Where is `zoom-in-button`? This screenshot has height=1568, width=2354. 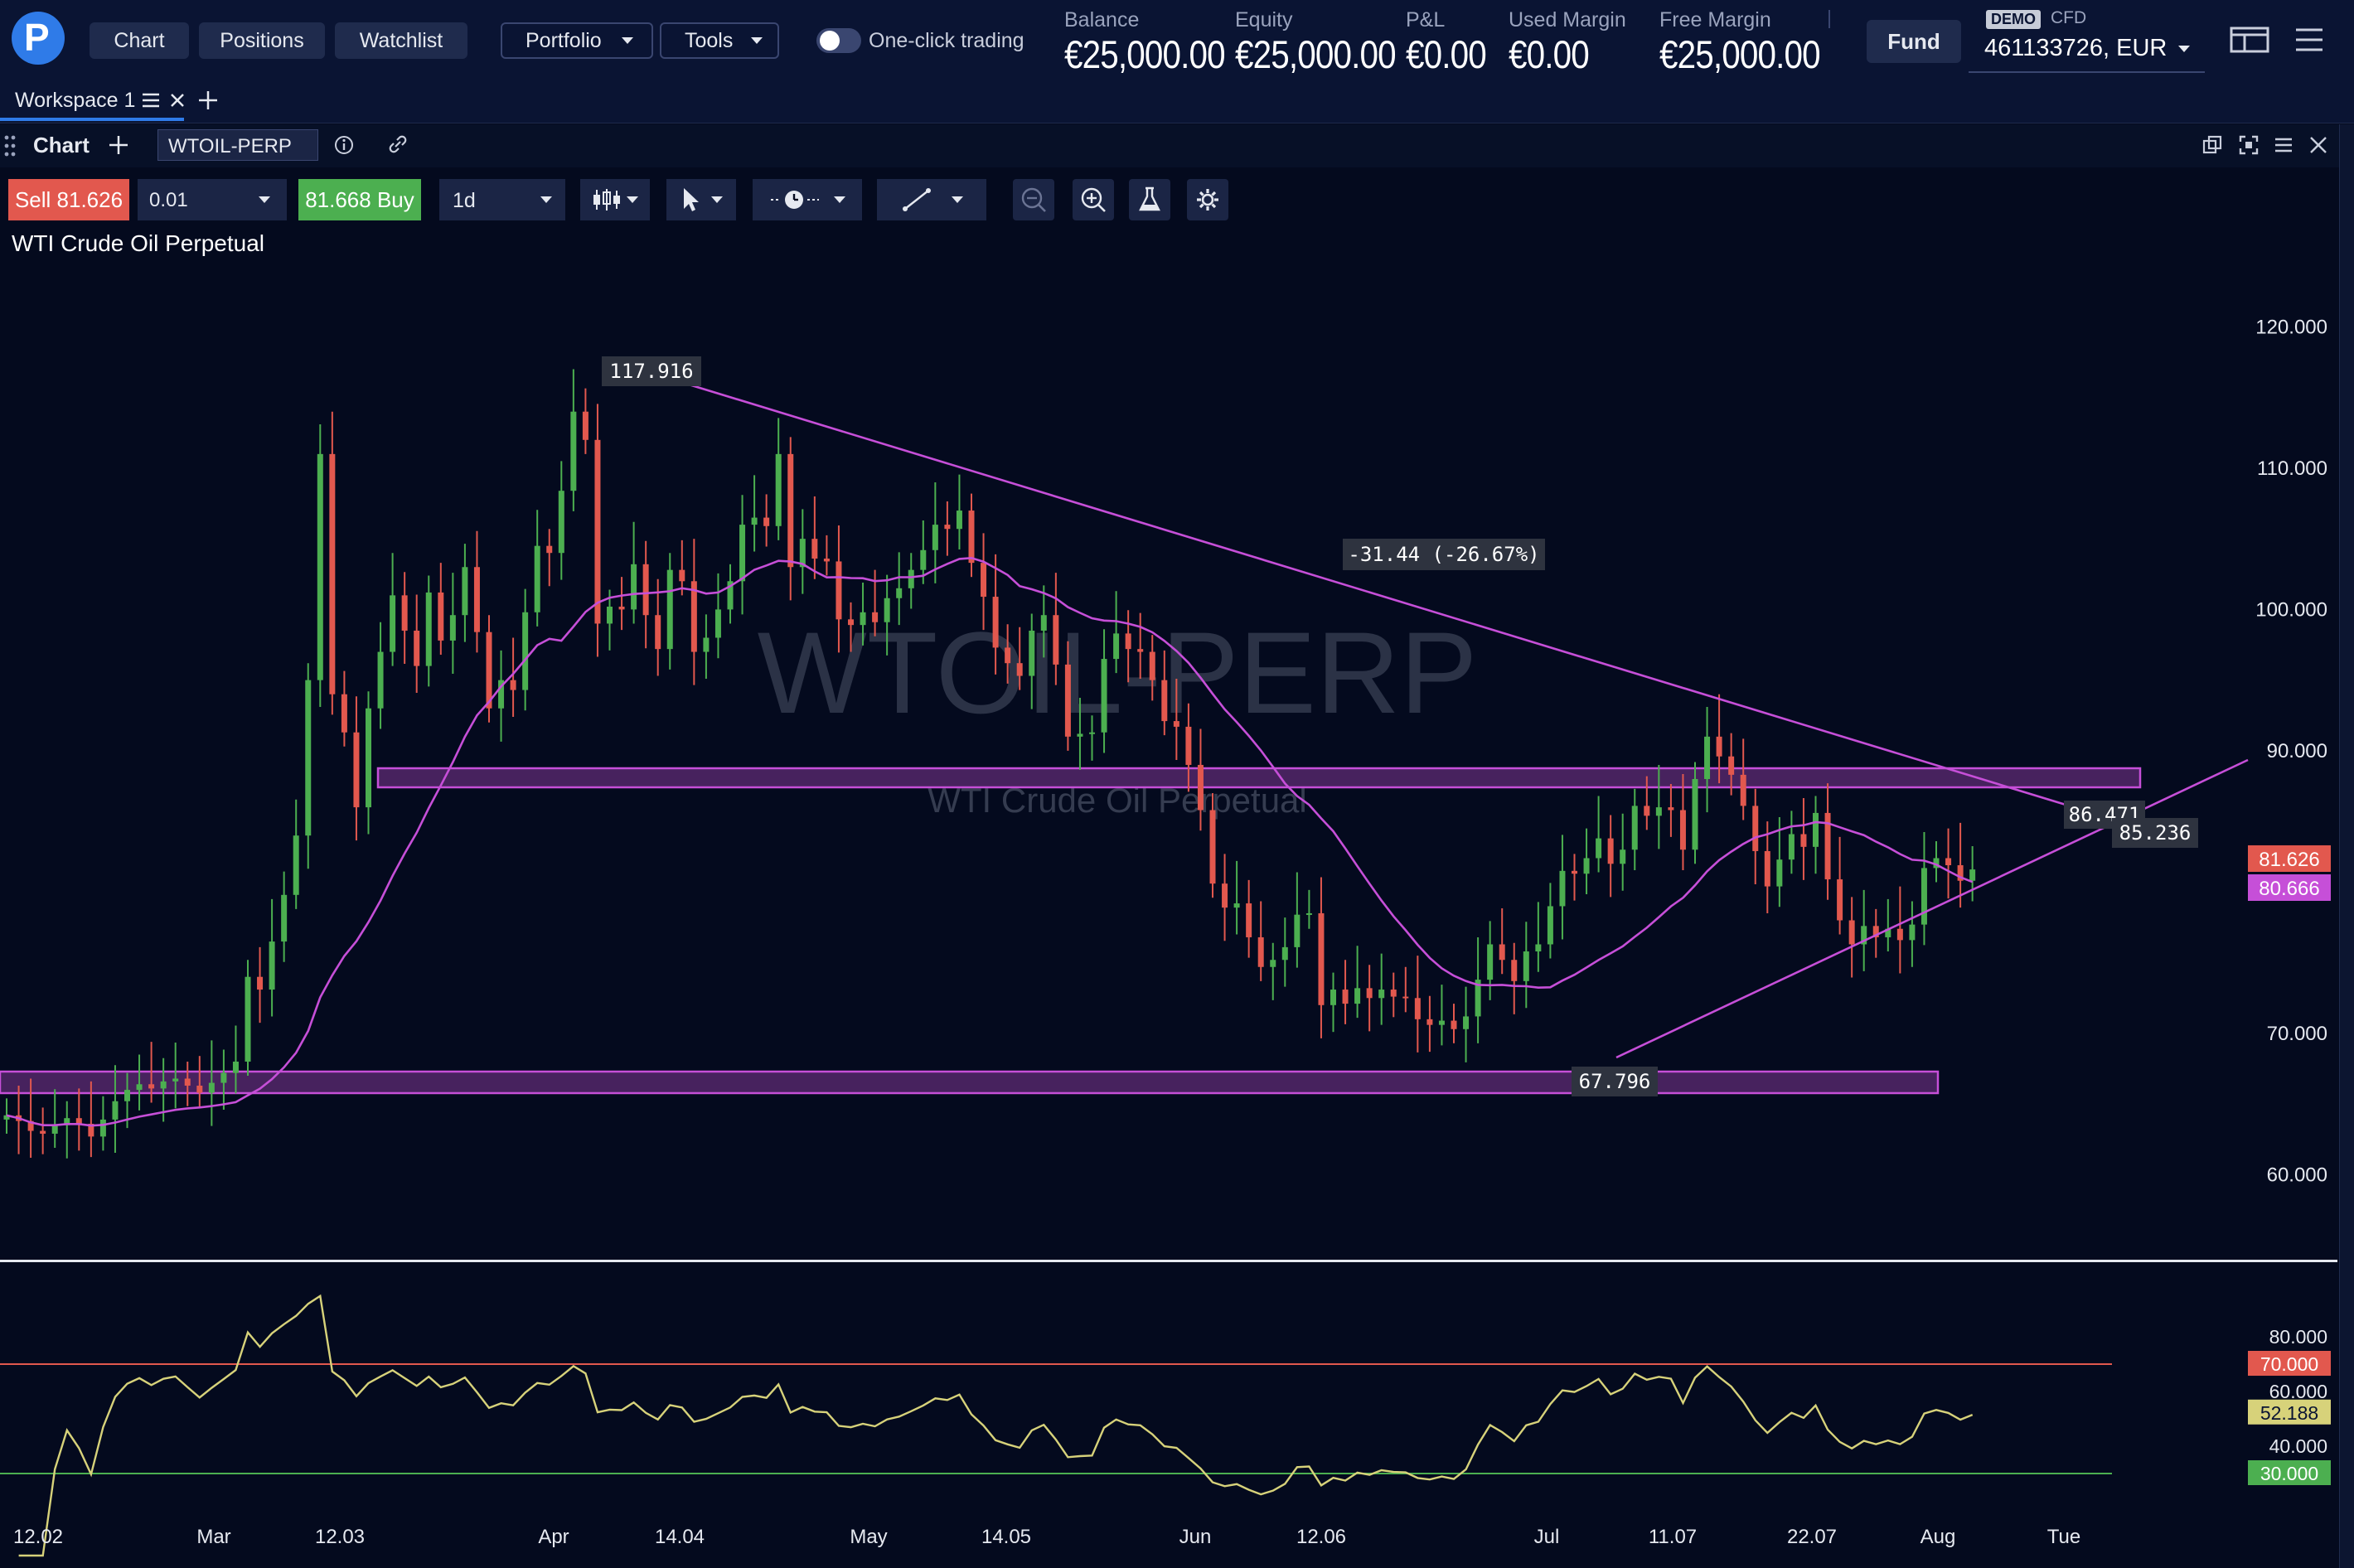
zoom-in-button is located at coordinates (1093, 199).